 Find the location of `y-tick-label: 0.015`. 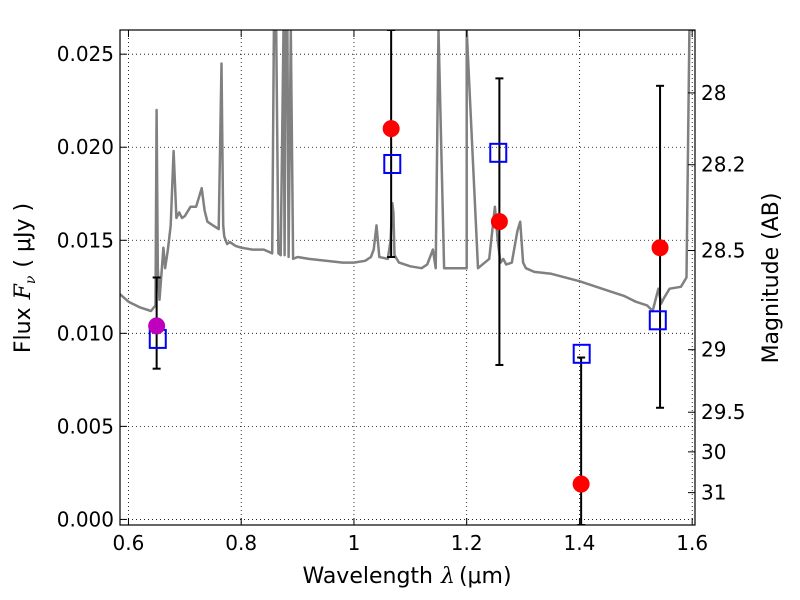

y-tick-label: 0.015 is located at coordinates (85, 240).